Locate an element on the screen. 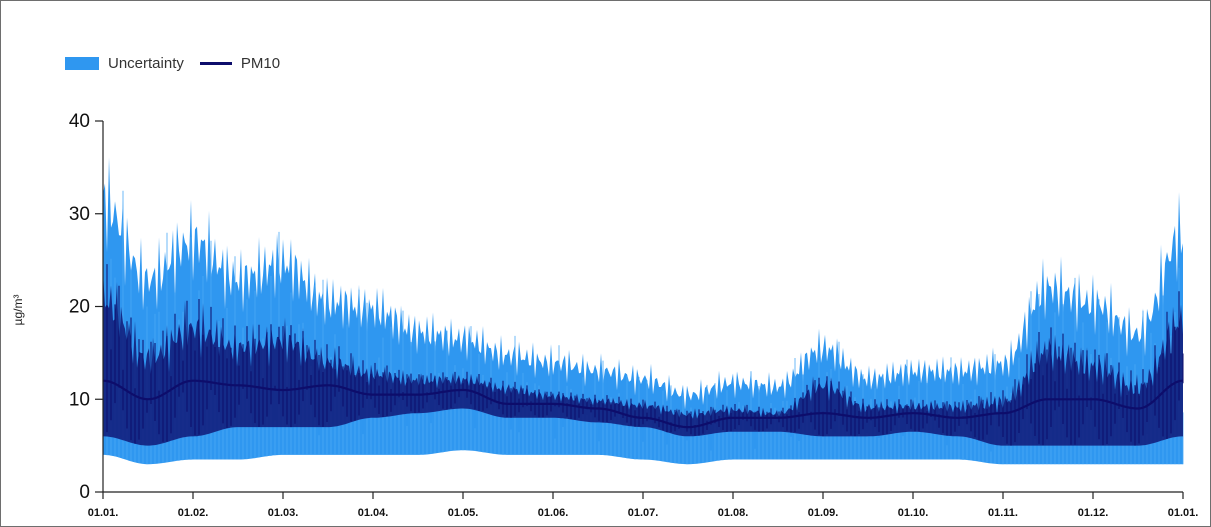  x-tick-label: 01.08. is located at coordinates (733, 513).